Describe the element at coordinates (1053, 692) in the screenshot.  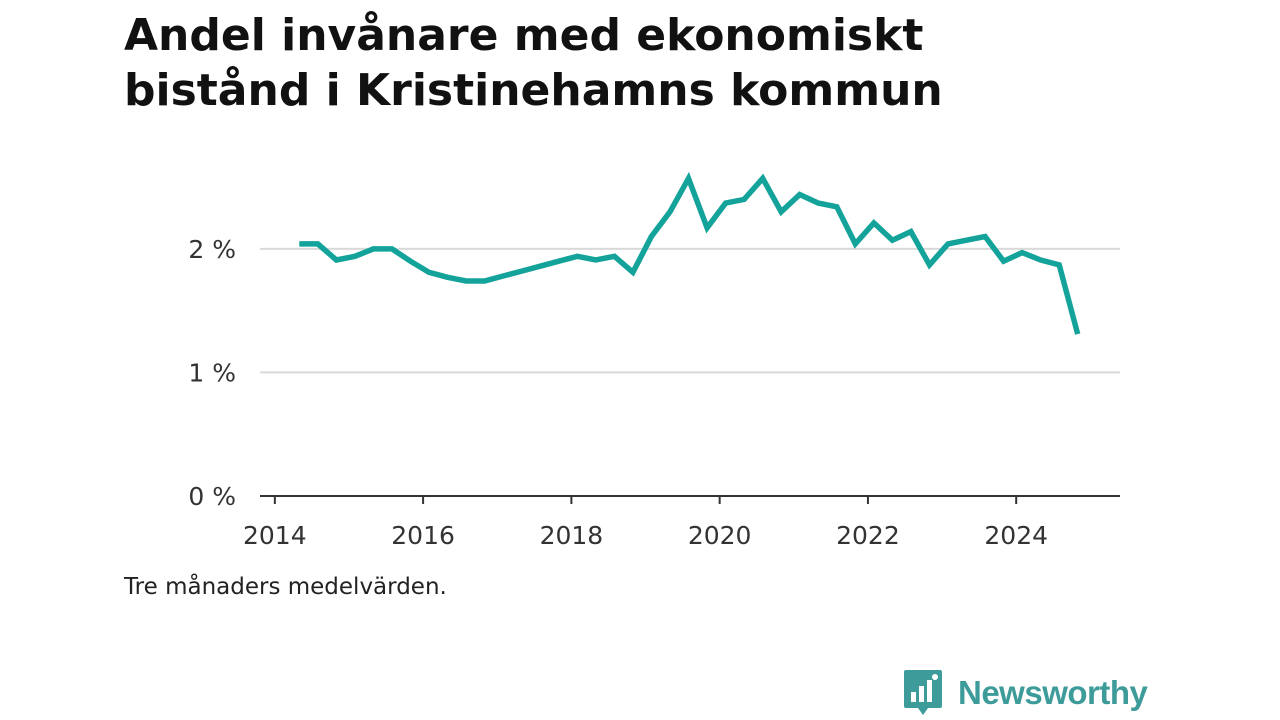
I see `brand-name: Newsworthy` at that location.